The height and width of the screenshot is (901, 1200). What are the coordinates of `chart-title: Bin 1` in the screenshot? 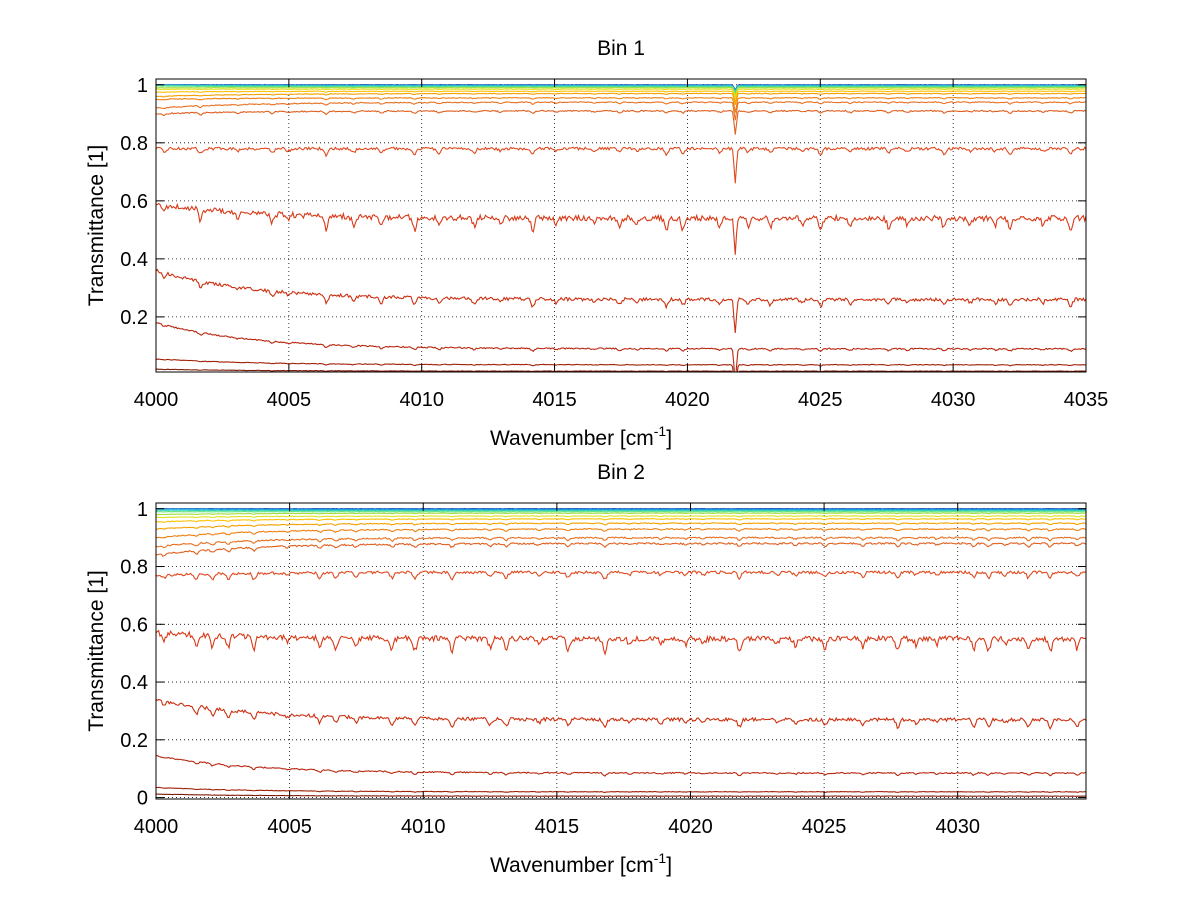 It's located at (621, 48).